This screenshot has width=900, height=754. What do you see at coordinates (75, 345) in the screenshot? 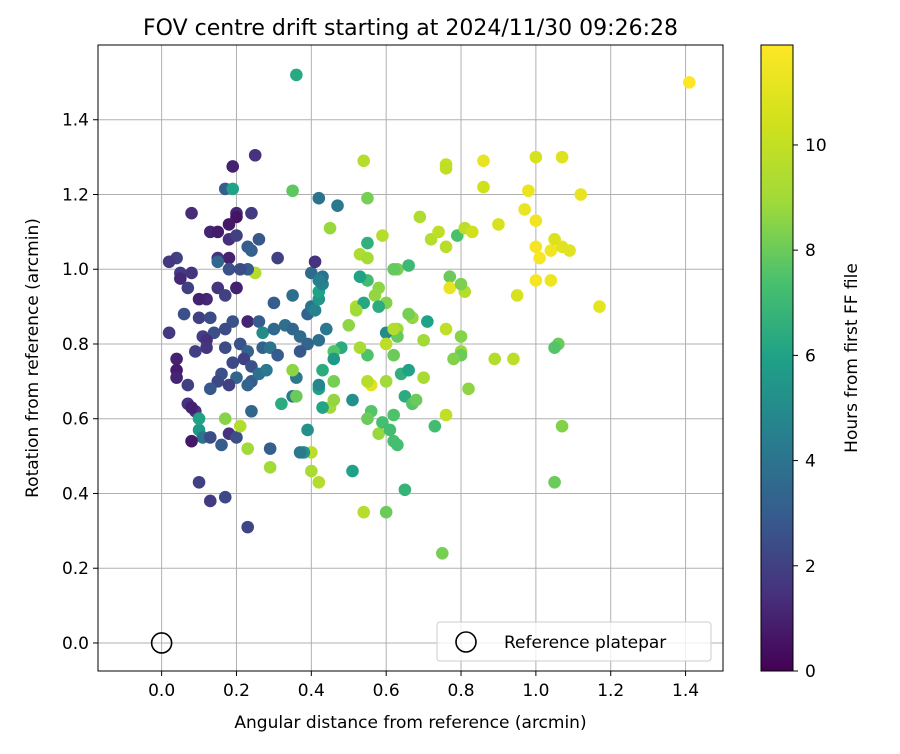
I see `y-tick-label: 0.8` at bounding box center [75, 345].